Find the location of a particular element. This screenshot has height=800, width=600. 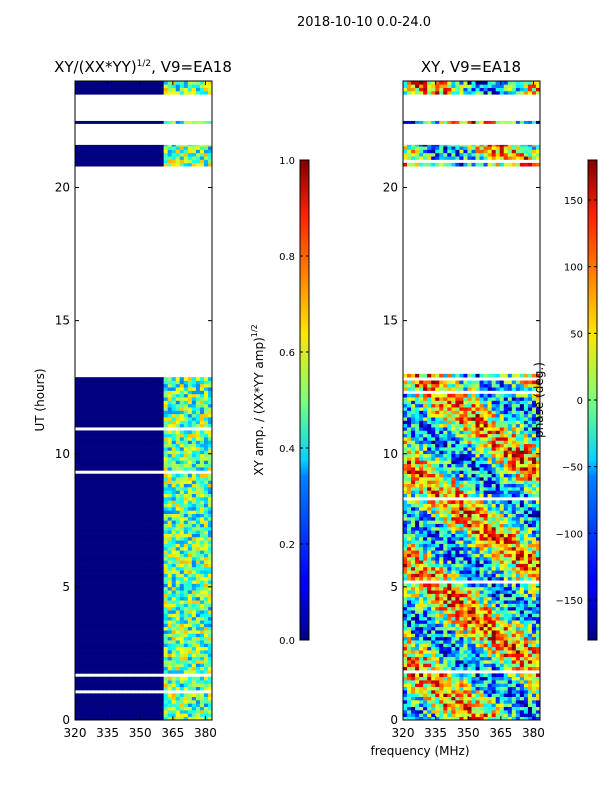

figure-title: 2018-10-10 0.0-24.0 is located at coordinates (364, 22).